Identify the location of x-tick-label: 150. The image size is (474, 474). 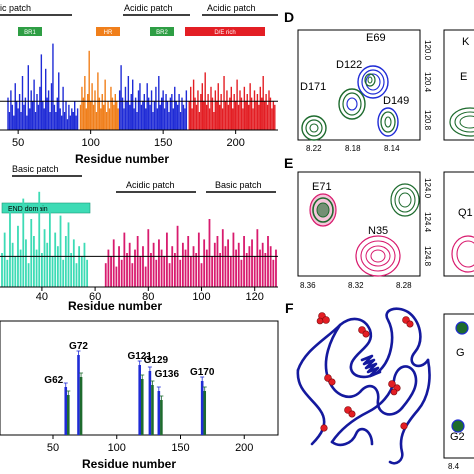
(180, 448).